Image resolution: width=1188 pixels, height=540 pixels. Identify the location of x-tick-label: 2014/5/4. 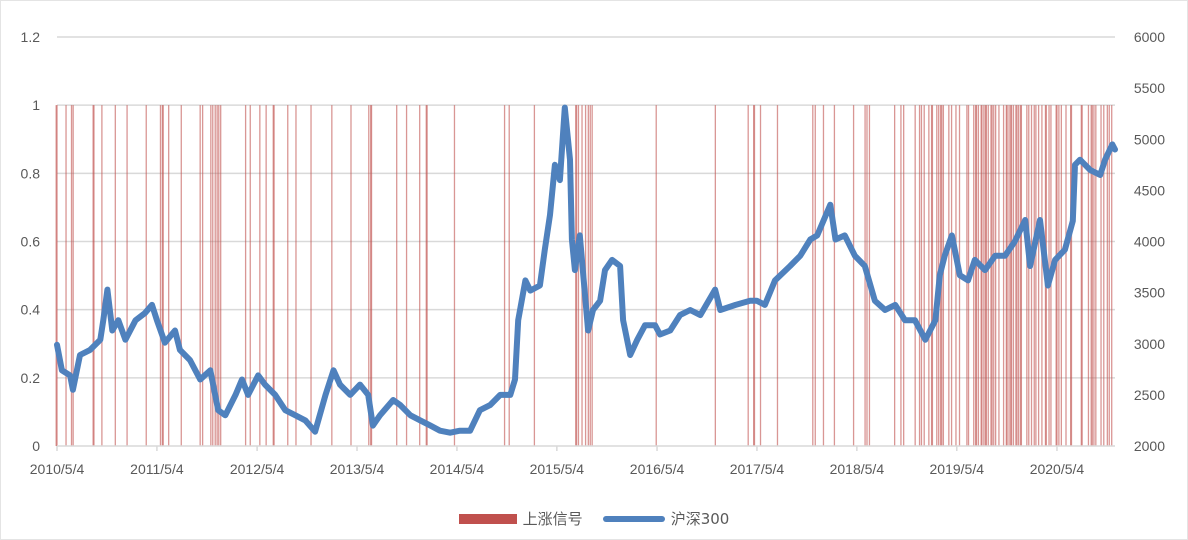
(457, 469).